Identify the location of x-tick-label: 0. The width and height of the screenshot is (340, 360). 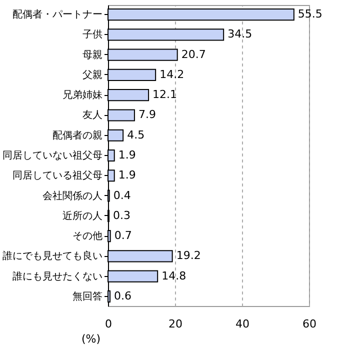
(108, 324).